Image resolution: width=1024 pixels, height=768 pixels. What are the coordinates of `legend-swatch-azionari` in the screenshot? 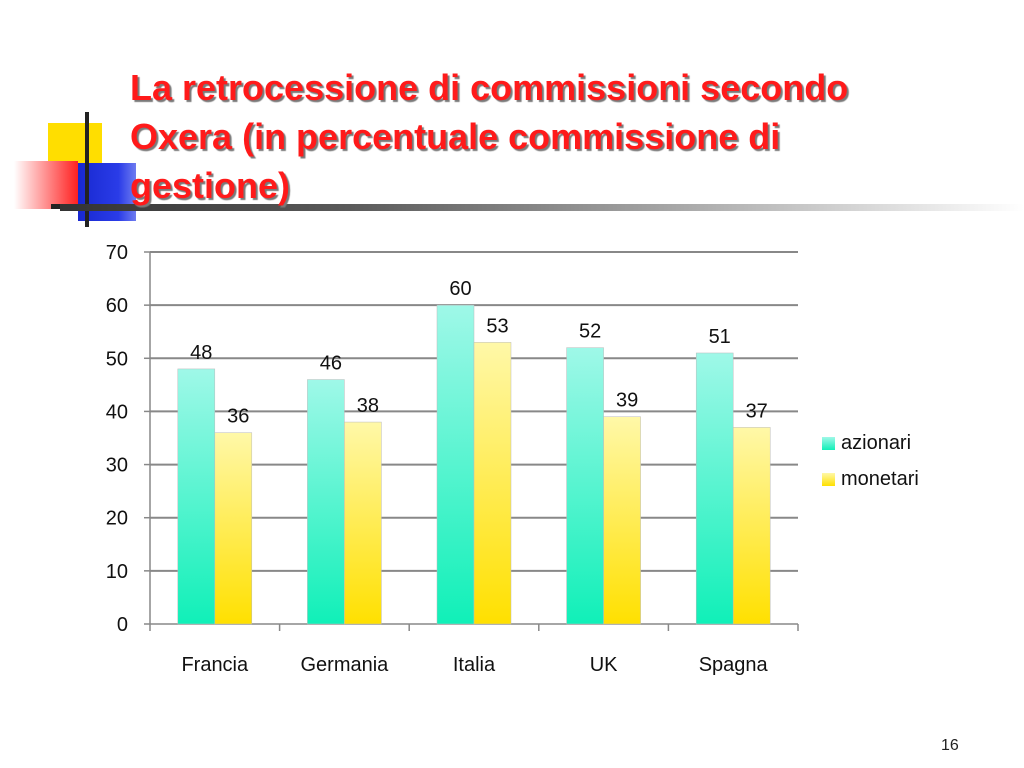 It's located at (828, 443).